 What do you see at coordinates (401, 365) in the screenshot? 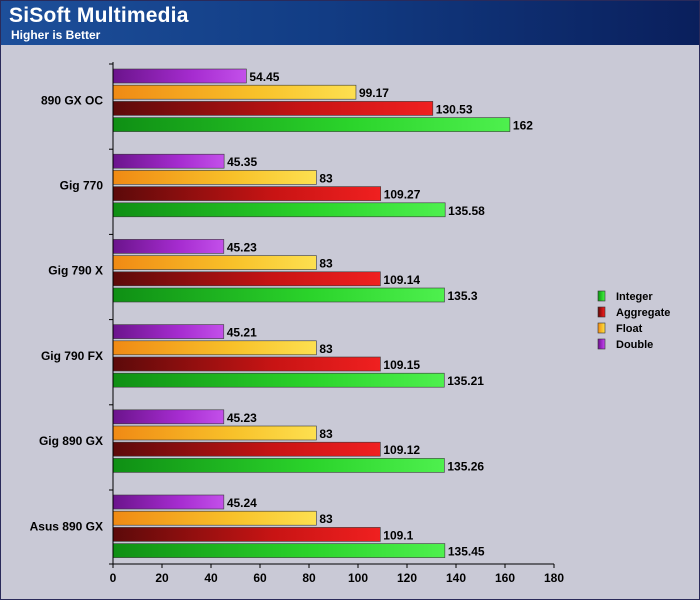
I see `data-label: 109.15` at bounding box center [401, 365].